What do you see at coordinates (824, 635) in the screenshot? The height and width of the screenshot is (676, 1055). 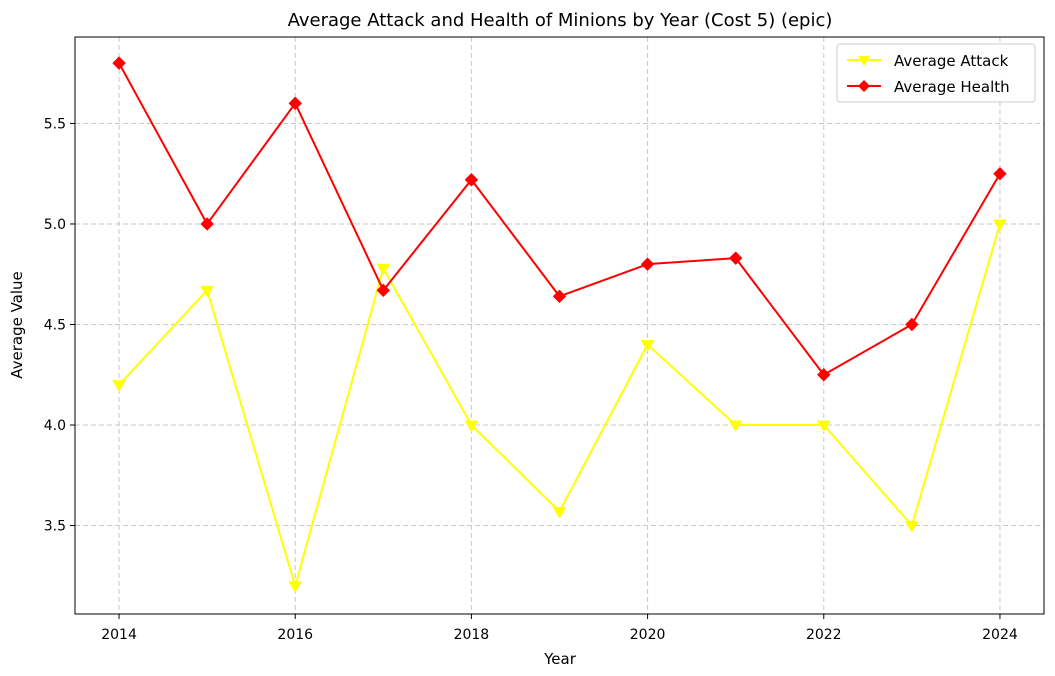 I see `x-tick-label: 2022` at bounding box center [824, 635].